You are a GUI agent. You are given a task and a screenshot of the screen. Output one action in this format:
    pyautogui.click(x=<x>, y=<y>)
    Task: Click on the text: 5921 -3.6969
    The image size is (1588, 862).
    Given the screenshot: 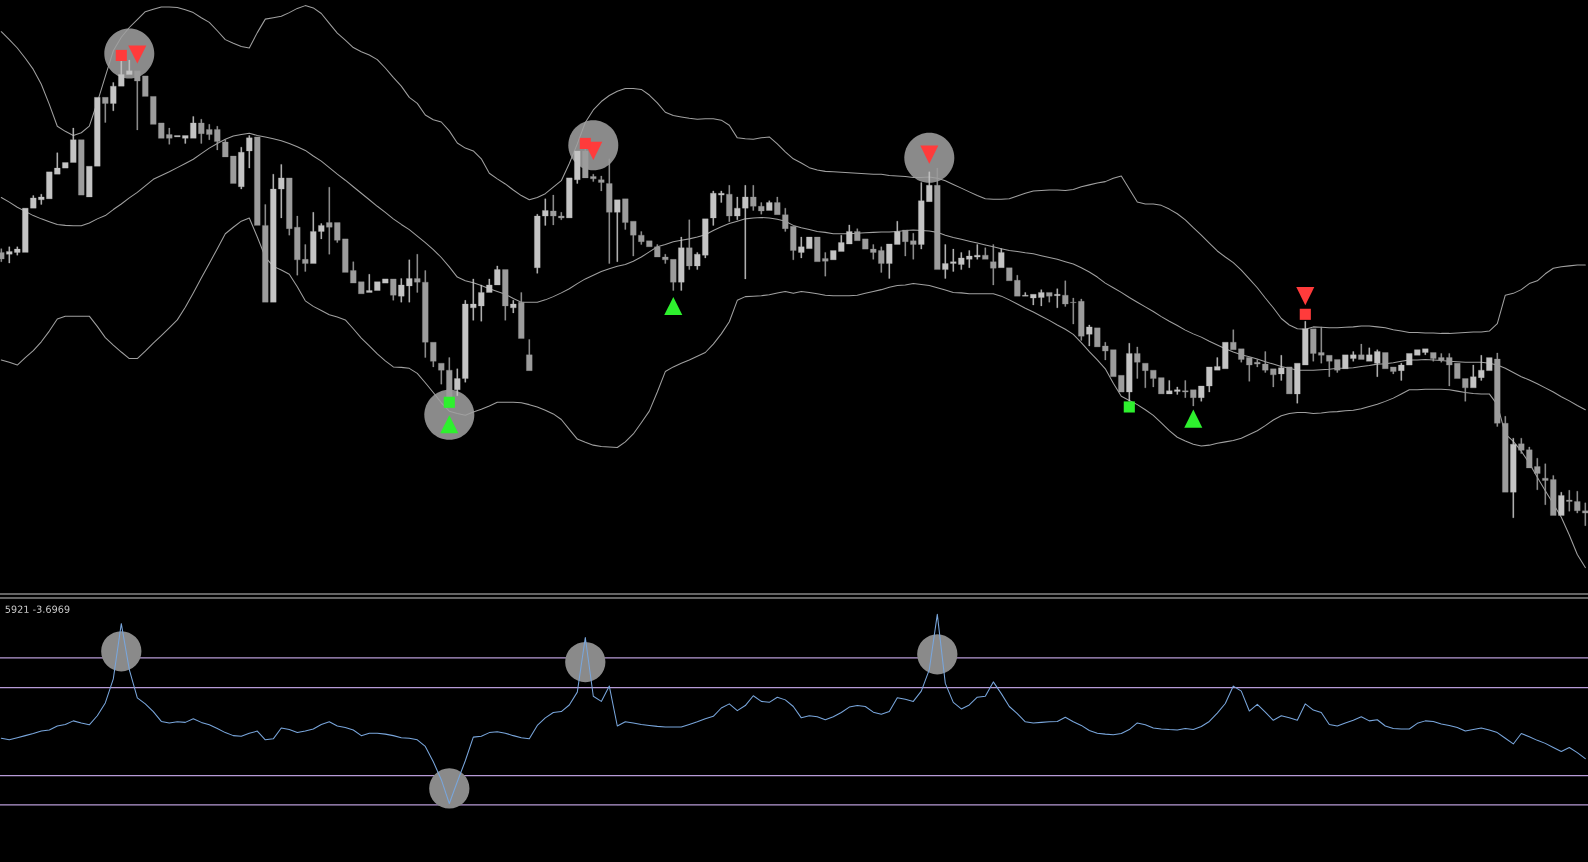 What is the action you would take?
    pyautogui.click(x=37, y=609)
    